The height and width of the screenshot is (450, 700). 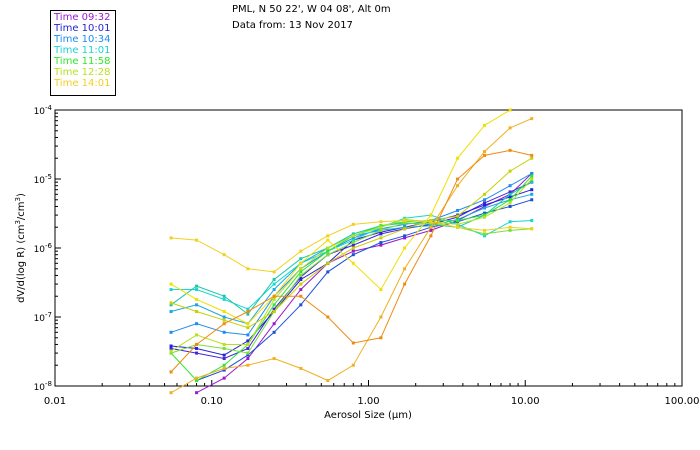 What do you see at coordinates (212, 401) in the screenshot?
I see `x-tick-label: 0.10` at bounding box center [212, 401].